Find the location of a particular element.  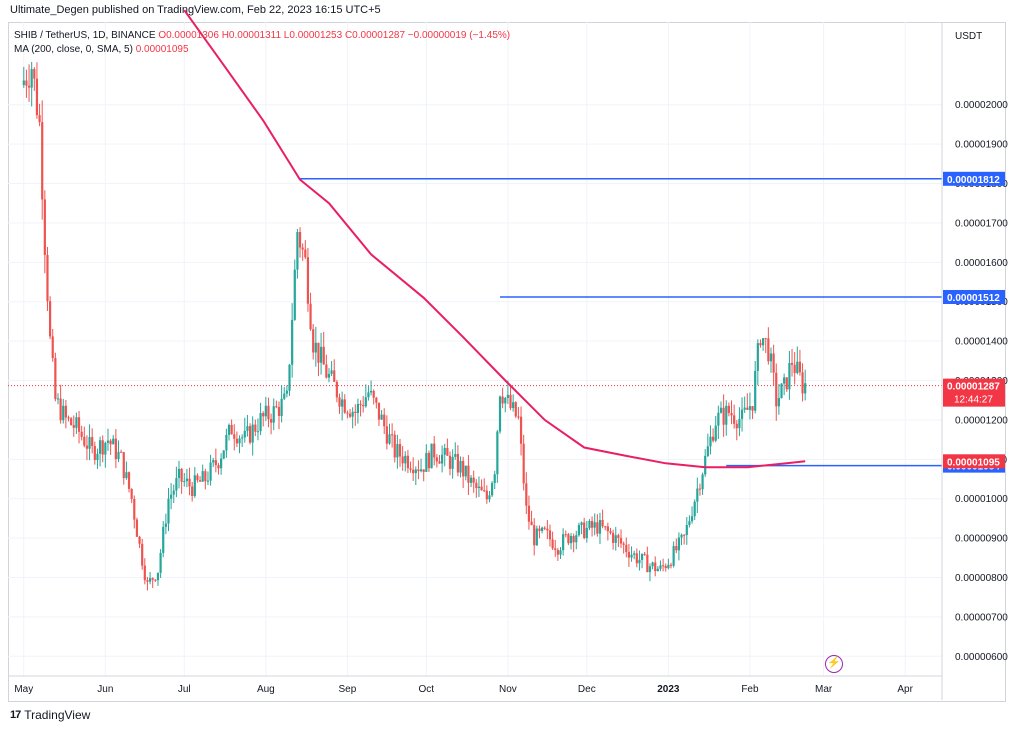

ma-price-label-bg is located at coordinates (974, 461).